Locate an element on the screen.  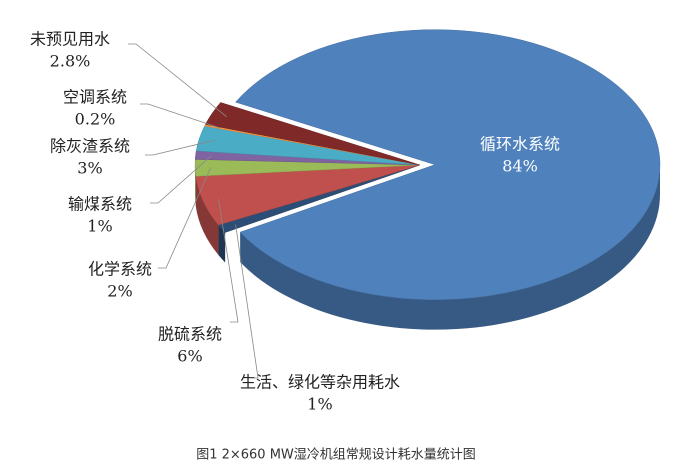
value-label: 2.8% is located at coordinates (70, 61).